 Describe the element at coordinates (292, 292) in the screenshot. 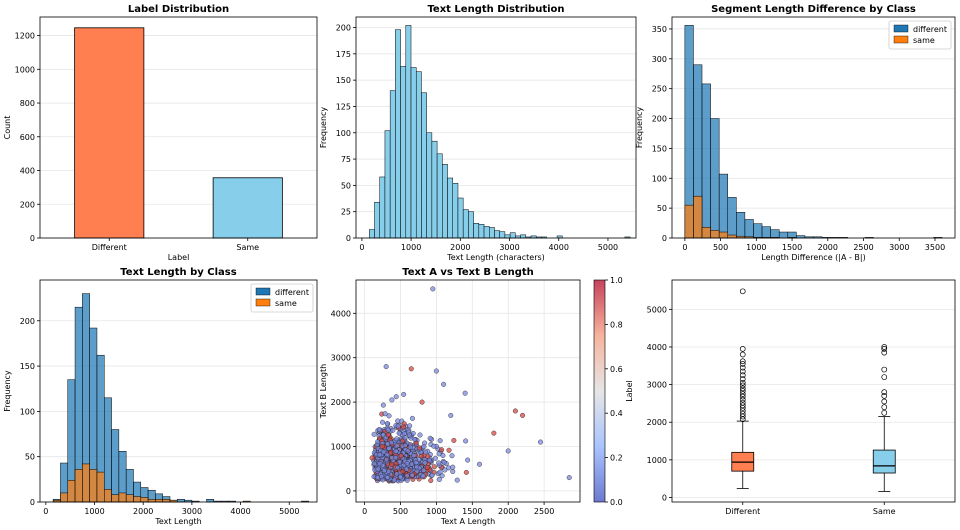

I see `legend-label-different: different` at that location.